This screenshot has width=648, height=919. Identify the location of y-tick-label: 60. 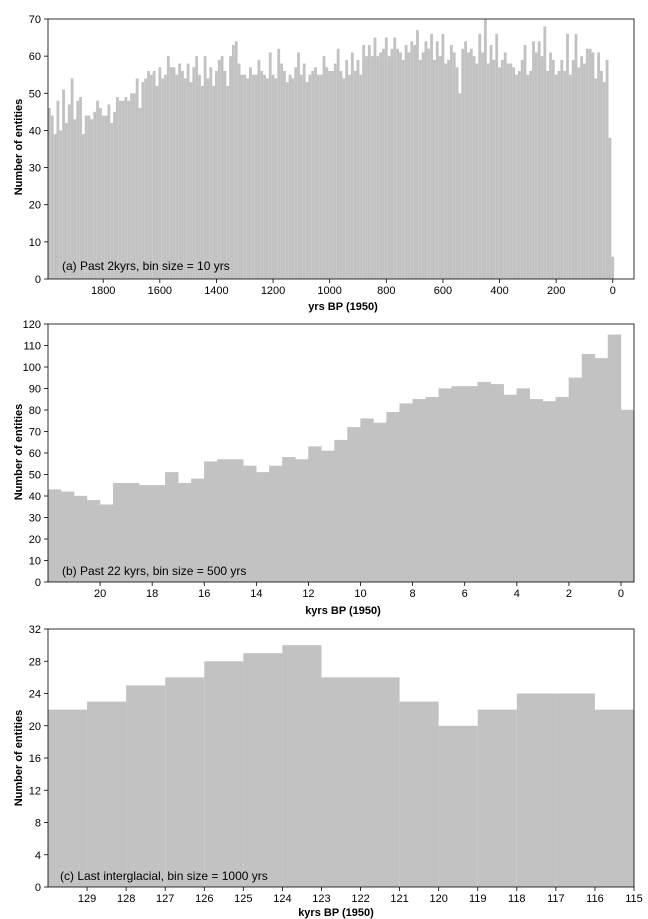
(35, 454).